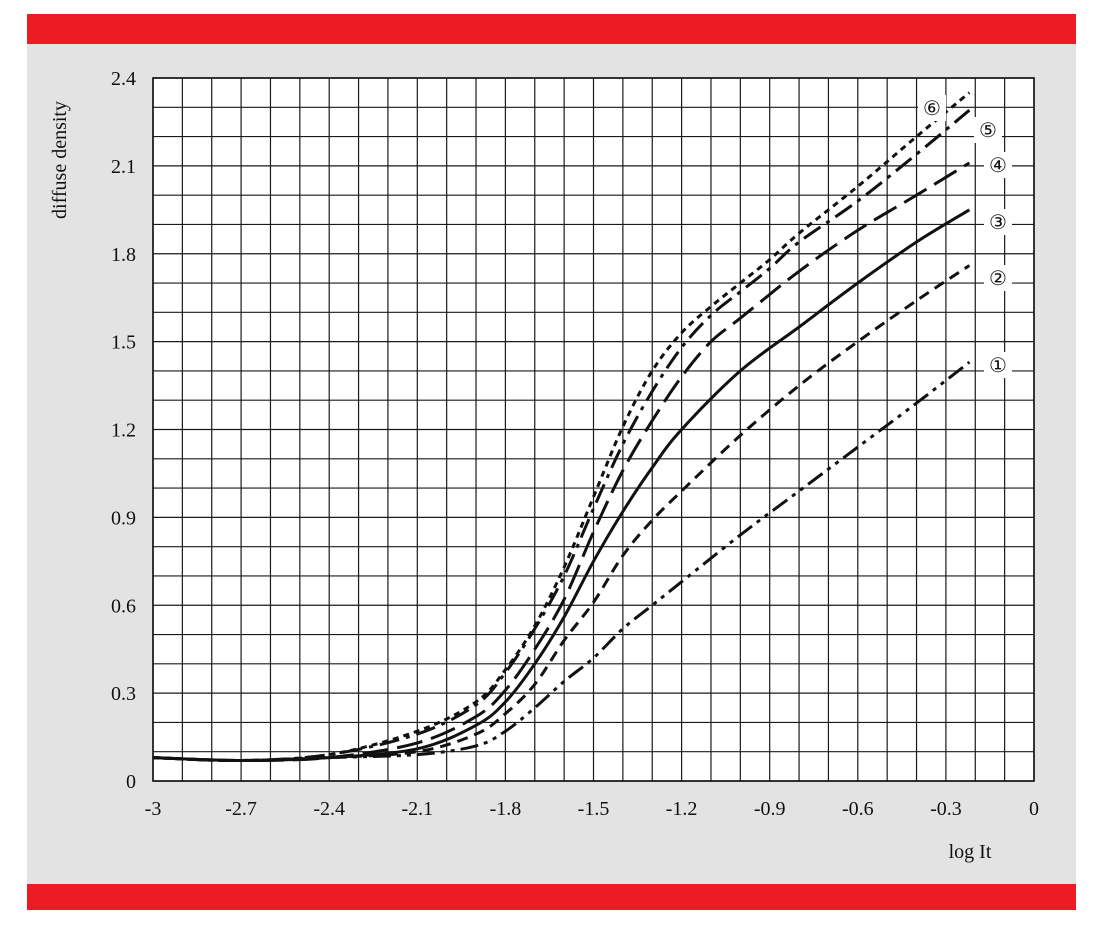 This screenshot has height=930, width=1102. I want to click on x-tick-label: -0.3, so click(946, 809).